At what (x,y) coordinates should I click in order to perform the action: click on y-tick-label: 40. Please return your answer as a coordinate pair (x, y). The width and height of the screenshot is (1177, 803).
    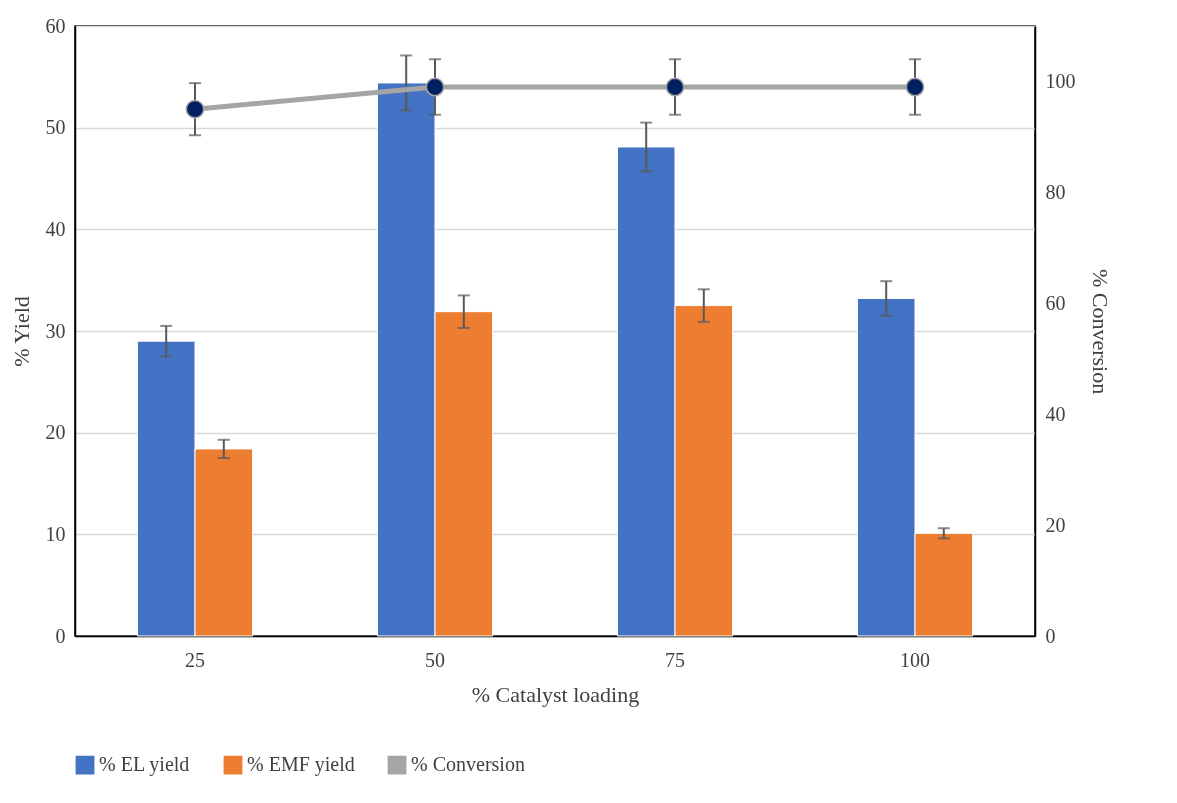
    Looking at the image, I should click on (55, 228).